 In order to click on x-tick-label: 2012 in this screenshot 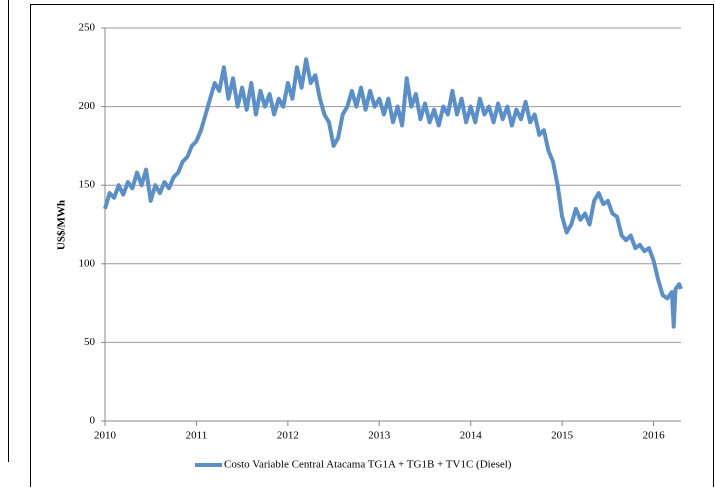, I will do `click(288, 436)`.